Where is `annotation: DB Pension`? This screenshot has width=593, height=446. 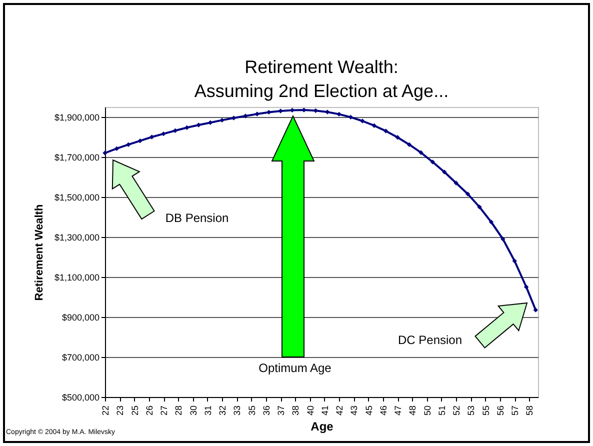 annotation: DB Pension is located at coordinates (197, 217).